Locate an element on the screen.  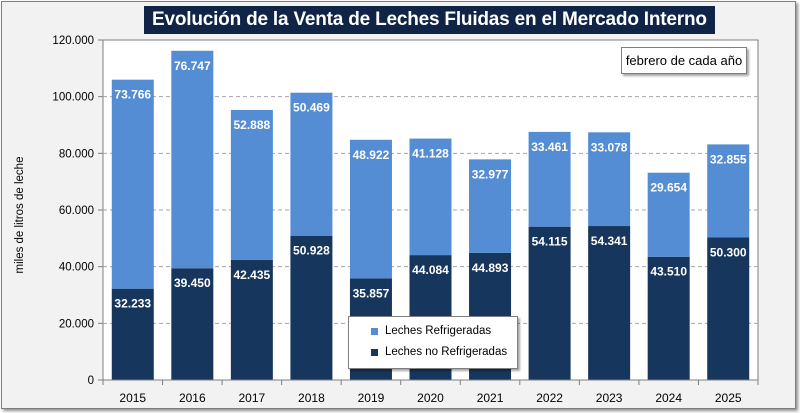
data-label: 54.115 is located at coordinates (550, 242).